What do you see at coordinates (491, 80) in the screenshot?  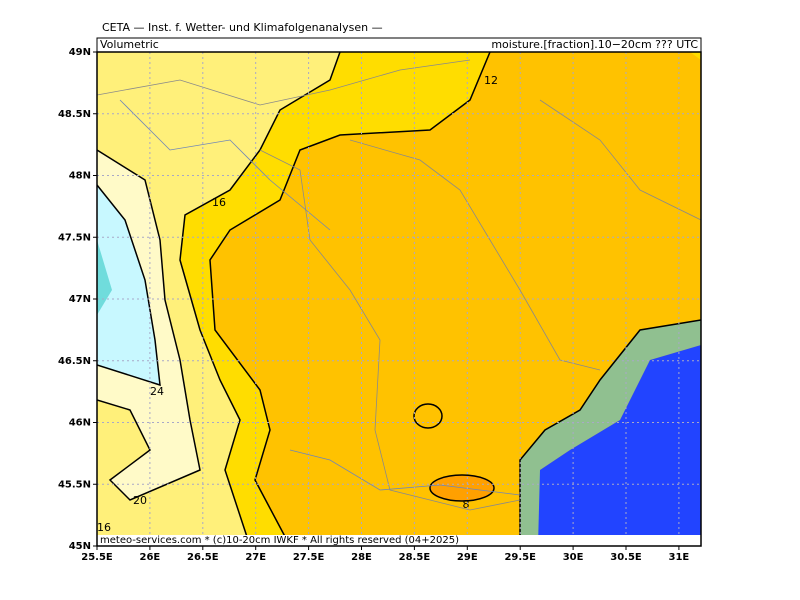 I see `contour-label: 12` at bounding box center [491, 80].